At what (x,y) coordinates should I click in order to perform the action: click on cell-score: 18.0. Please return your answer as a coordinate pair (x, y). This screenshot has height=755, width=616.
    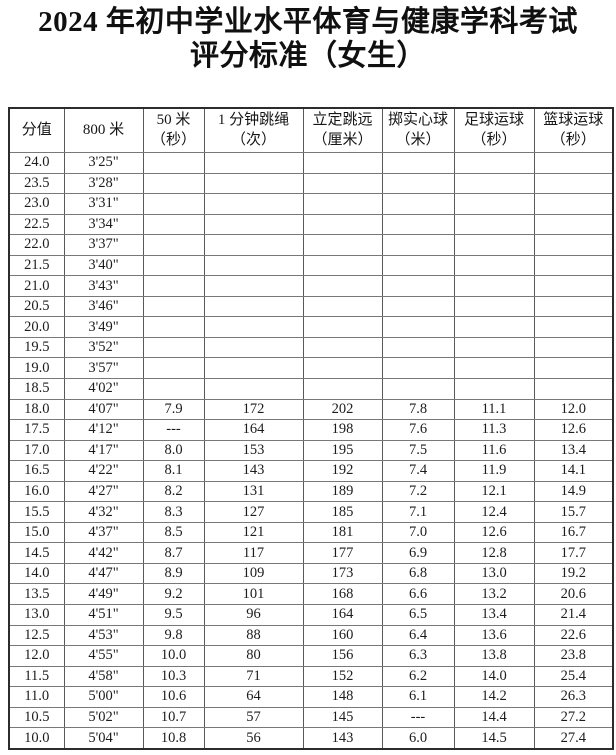
    Looking at the image, I should click on (36, 409).